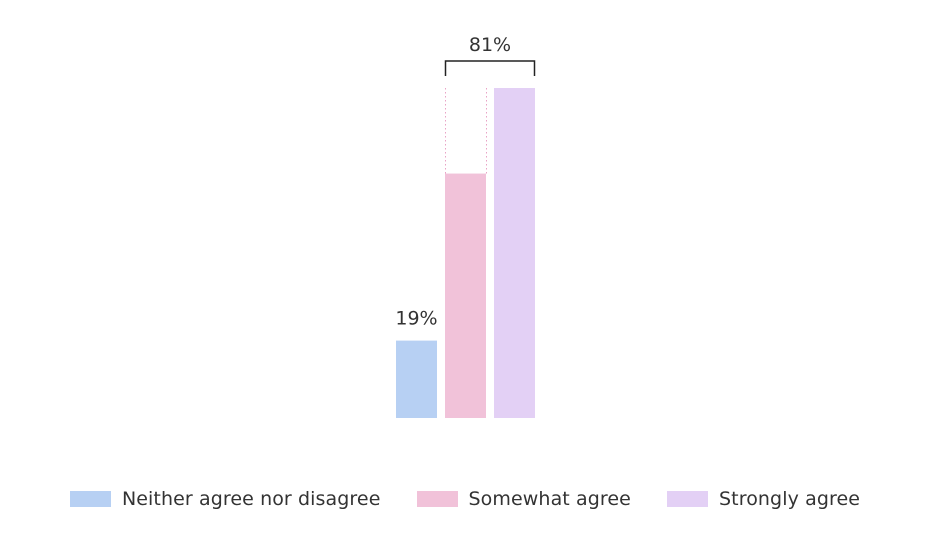 The width and height of the screenshot is (930, 544). Describe the element at coordinates (251, 499) in the screenshot. I see `legend-label-neither: Neither agree nor disagree` at that location.